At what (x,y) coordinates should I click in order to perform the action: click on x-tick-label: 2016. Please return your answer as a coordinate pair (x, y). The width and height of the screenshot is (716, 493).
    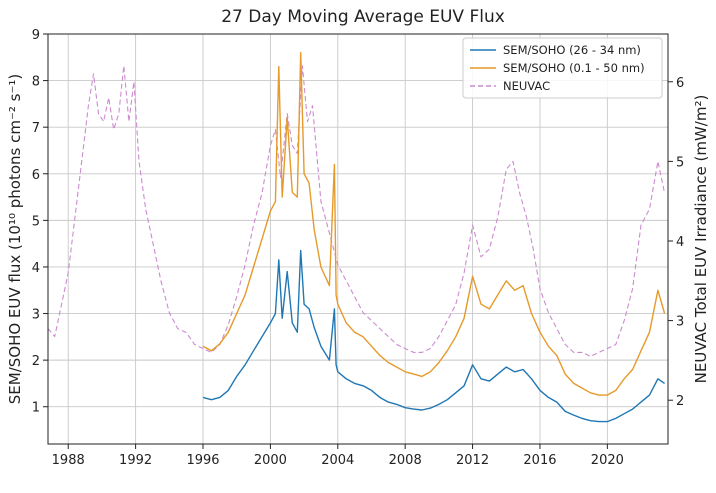
    Looking at the image, I should click on (539, 460).